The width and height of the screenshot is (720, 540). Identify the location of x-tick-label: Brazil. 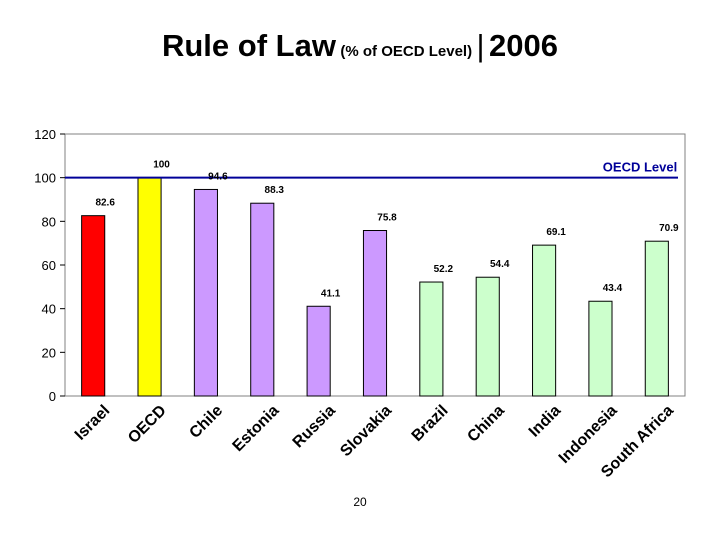
(430, 423).